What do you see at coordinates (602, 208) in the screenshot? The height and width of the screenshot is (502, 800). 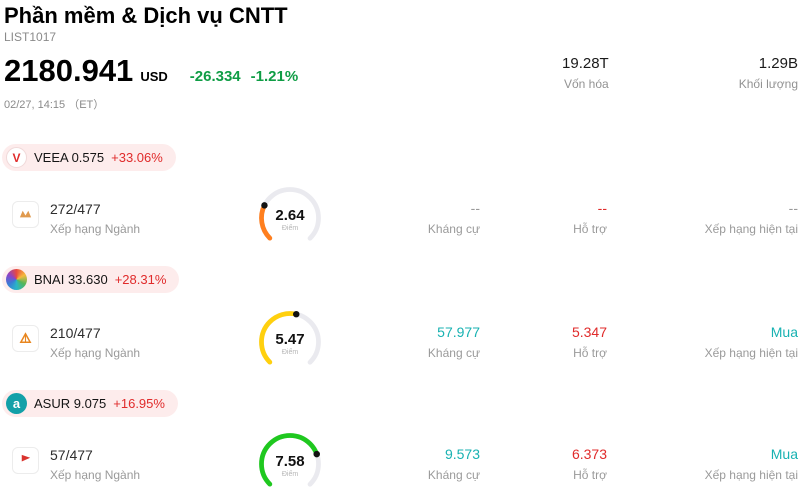 I see `support-value: --` at bounding box center [602, 208].